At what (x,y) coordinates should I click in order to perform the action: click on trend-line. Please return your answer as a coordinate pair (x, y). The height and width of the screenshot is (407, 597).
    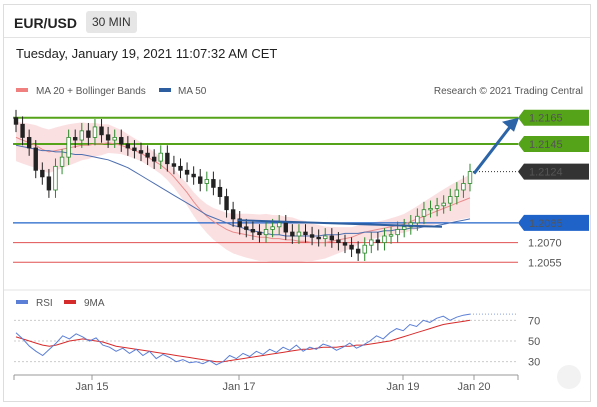
    Looking at the image, I should click on (340, 223).